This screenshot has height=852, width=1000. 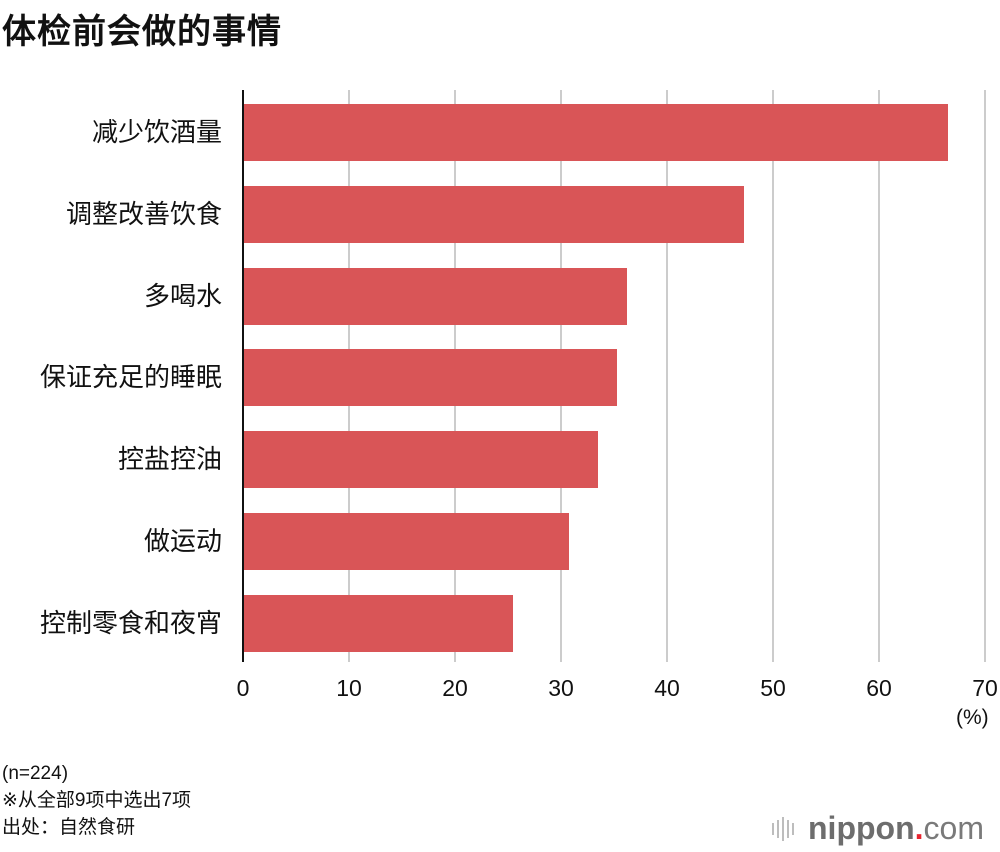 I want to click on x-tick-label: 60, so click(x=879, y=688).